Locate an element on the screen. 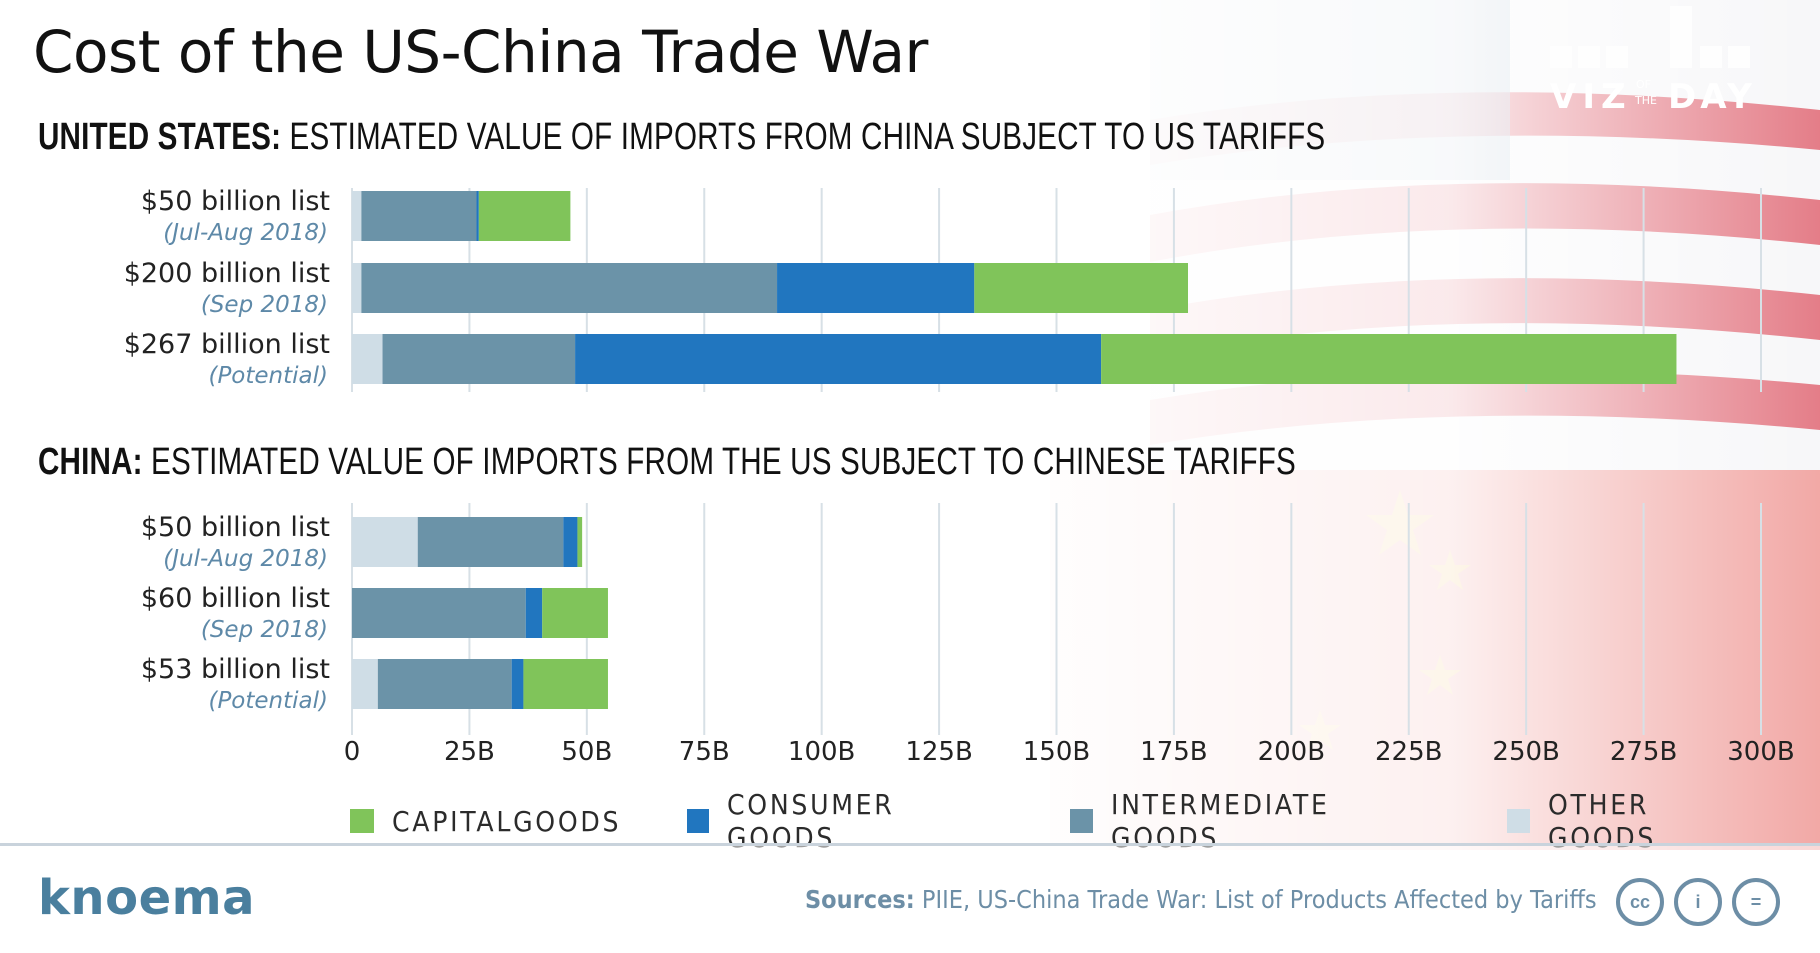  footer-divider is located at coordinates (910, 844).